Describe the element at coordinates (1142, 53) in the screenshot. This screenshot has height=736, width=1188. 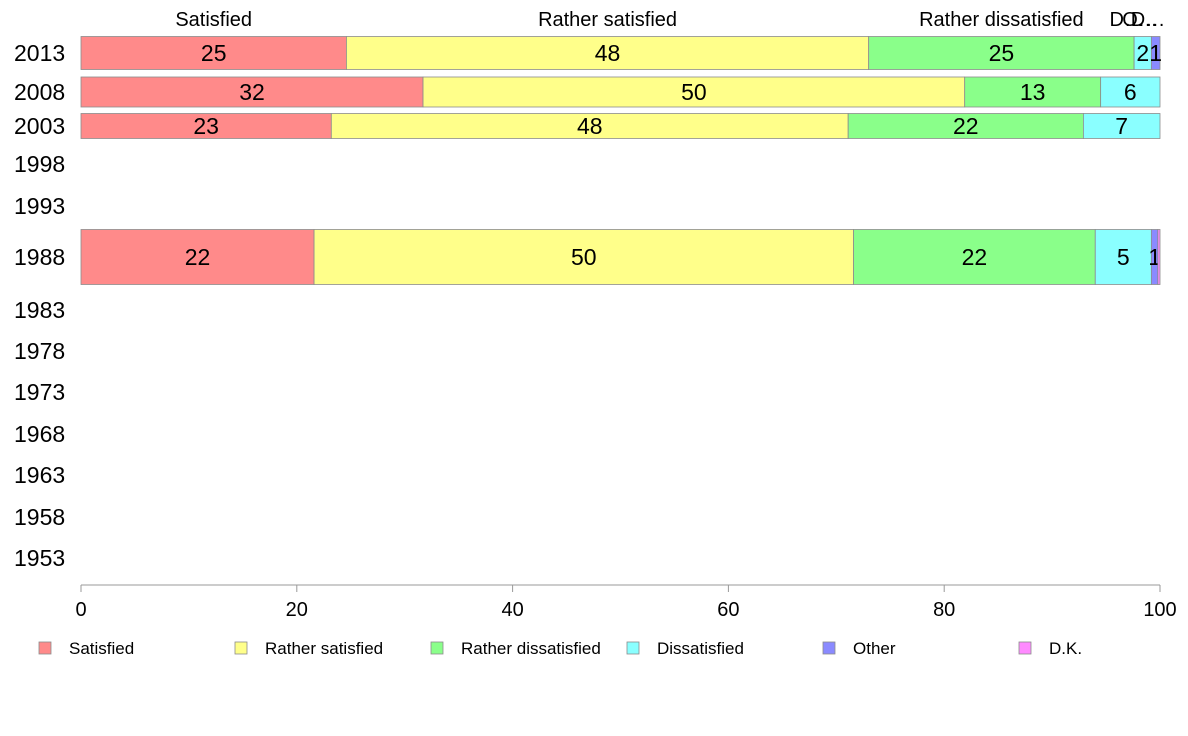
I see `data-label-2013-dissatisfied: 2` at that location.